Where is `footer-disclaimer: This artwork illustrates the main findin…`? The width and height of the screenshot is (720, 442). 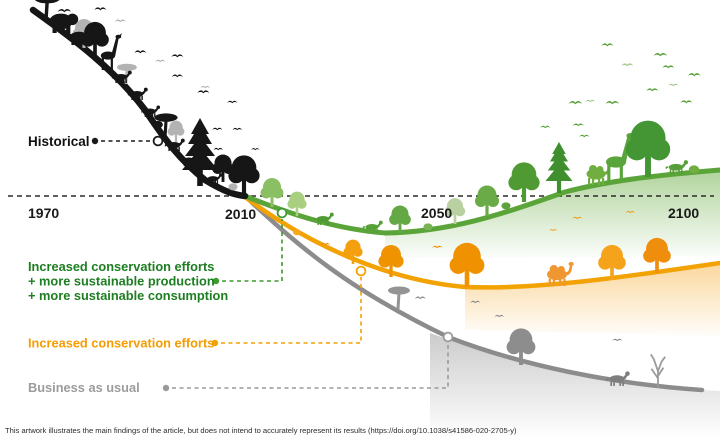 footer-disclaimer: This artwork illustrates the main findin… is located at coordinates (261, 430).